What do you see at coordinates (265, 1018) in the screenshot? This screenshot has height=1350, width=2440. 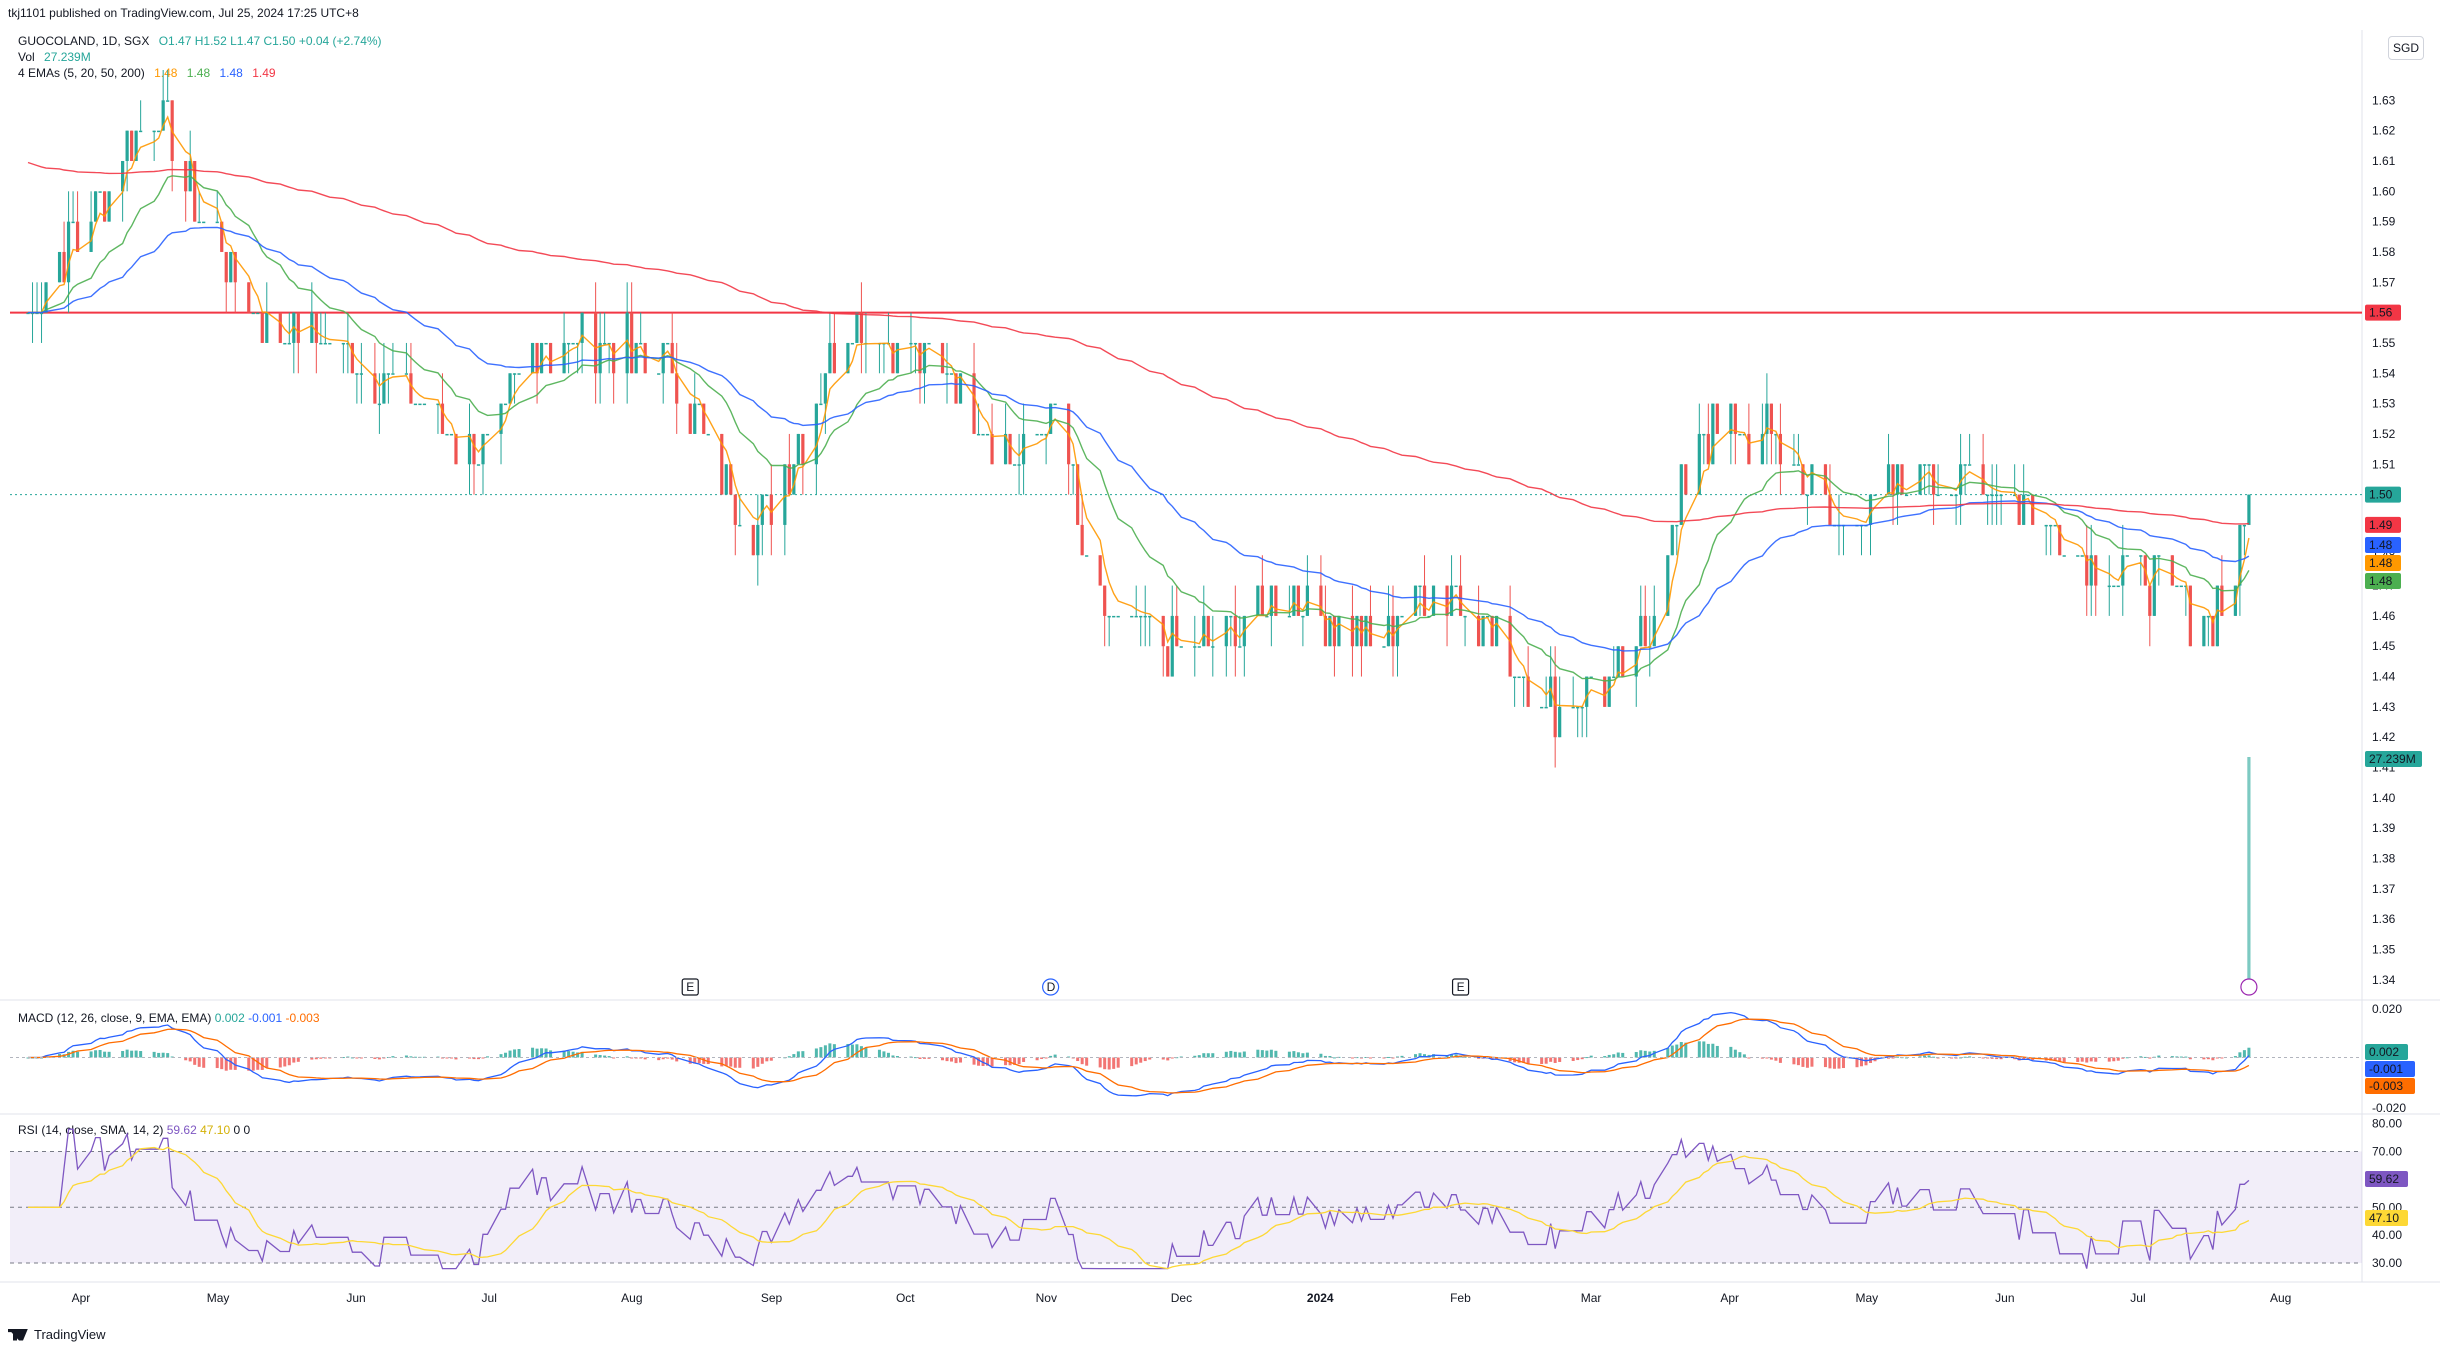 I see `macd-line-value: -0.001` at bounding box center [265, 1018].